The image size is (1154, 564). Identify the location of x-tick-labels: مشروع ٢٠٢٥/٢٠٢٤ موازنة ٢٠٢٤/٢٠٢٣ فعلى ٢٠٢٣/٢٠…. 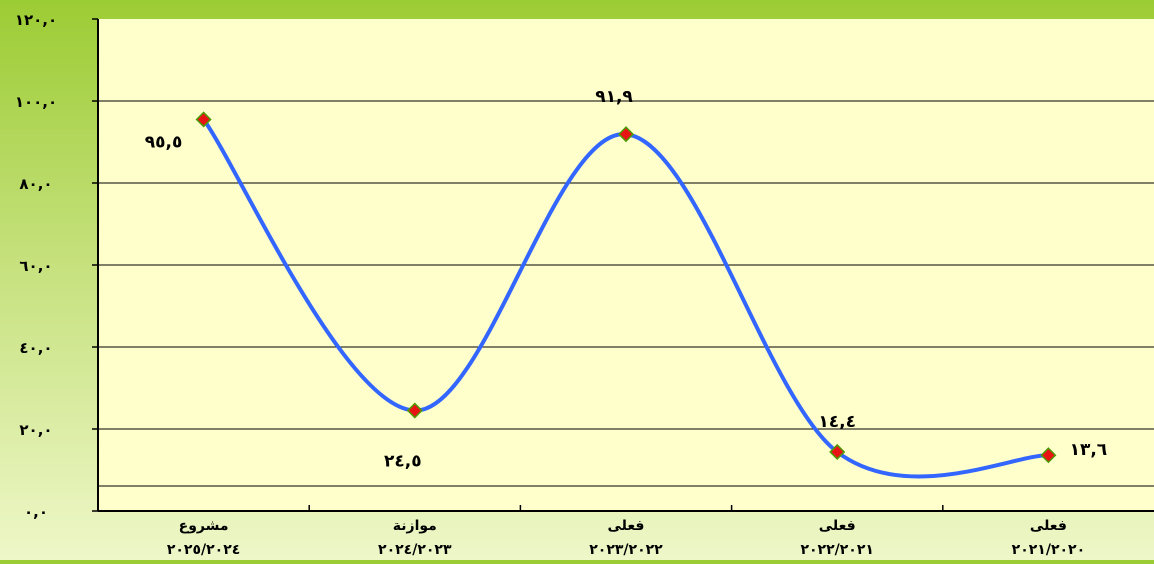
(626, 538).